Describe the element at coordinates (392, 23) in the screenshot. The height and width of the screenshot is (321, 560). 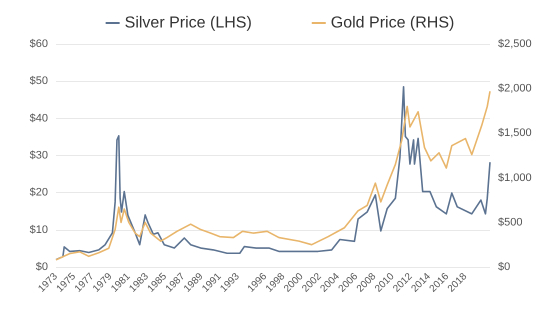
I see `legend-label: Gold Price (RHS)` at that location.